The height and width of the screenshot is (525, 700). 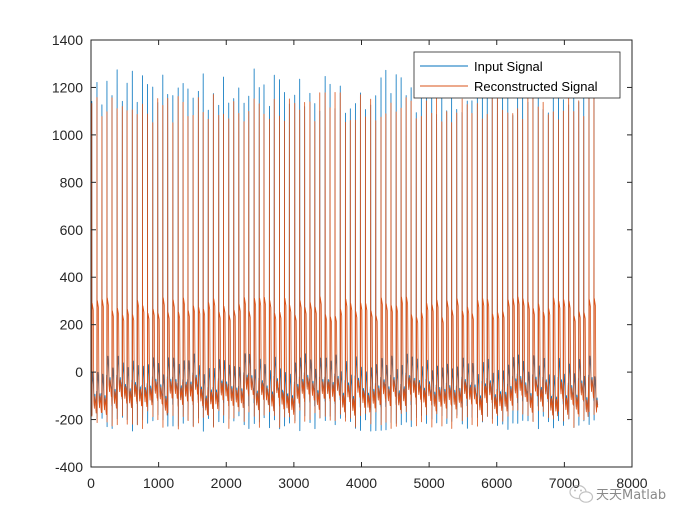 I want to click on x-tick-label: 5000, so click(x=429, y=483).